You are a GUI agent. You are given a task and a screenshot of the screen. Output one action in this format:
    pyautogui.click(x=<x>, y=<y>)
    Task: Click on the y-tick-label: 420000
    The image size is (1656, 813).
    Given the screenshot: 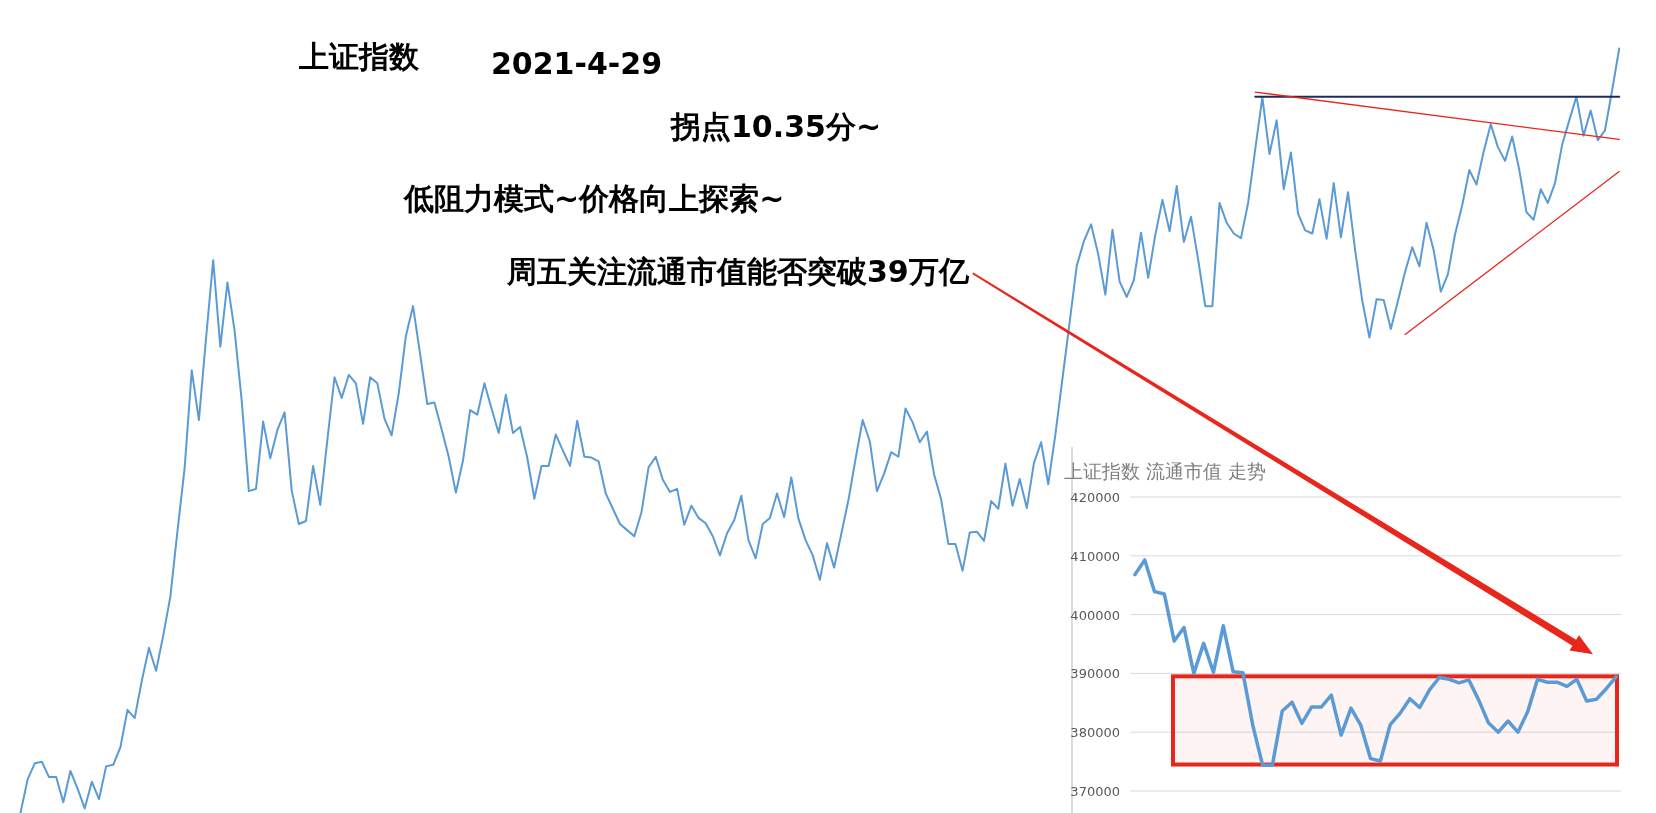 What is the action you would take?
    pyautogui.click(x=1095, y=497)
    